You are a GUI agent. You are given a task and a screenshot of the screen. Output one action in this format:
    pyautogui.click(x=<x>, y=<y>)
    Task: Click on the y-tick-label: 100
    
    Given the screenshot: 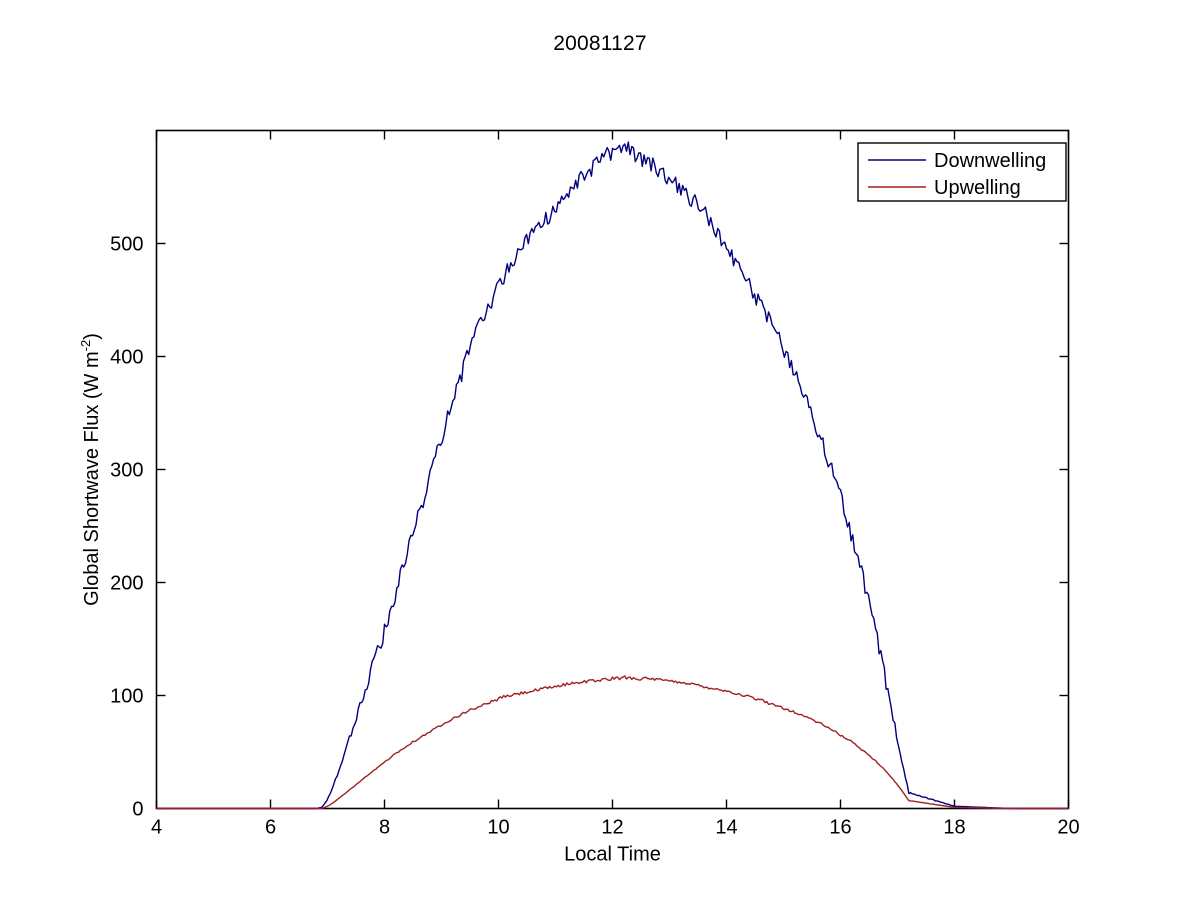 What is the action you would take?
    pyautogui.click(x=126, y=697)
    